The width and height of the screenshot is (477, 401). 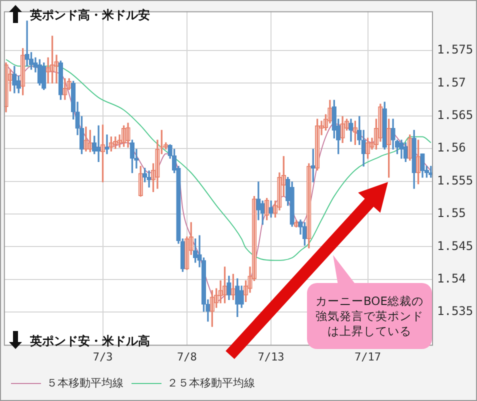 I want to click on x-tick-label: 7/8, so click(x=186, y=357).